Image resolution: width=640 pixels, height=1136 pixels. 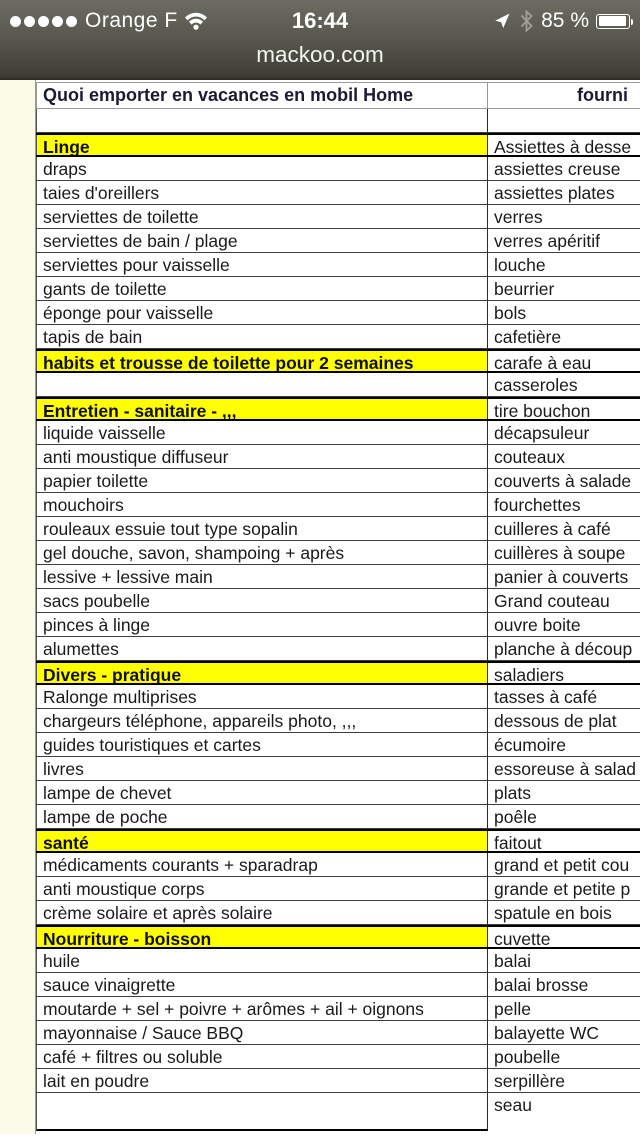 I want to click on table-row: serviettes pour vaisselle louche, so click(x=338, y=265).